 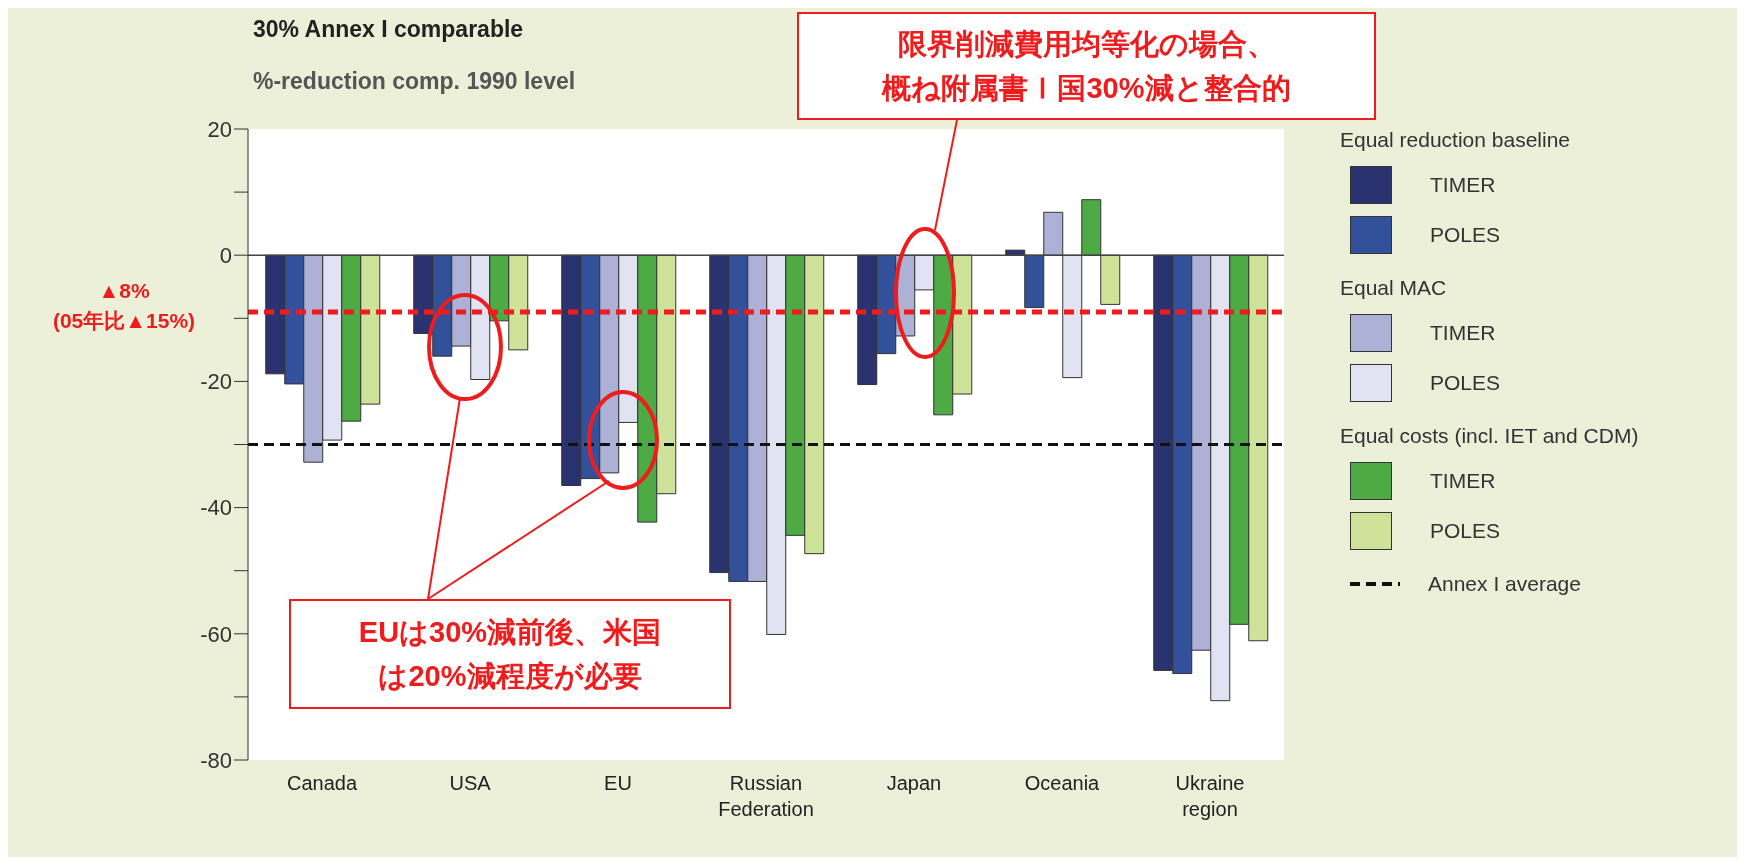 What do you see at coordinates (225, 256) in the screenshot?
I see `y-tick-label: 0` at bounding box center [225, 256].